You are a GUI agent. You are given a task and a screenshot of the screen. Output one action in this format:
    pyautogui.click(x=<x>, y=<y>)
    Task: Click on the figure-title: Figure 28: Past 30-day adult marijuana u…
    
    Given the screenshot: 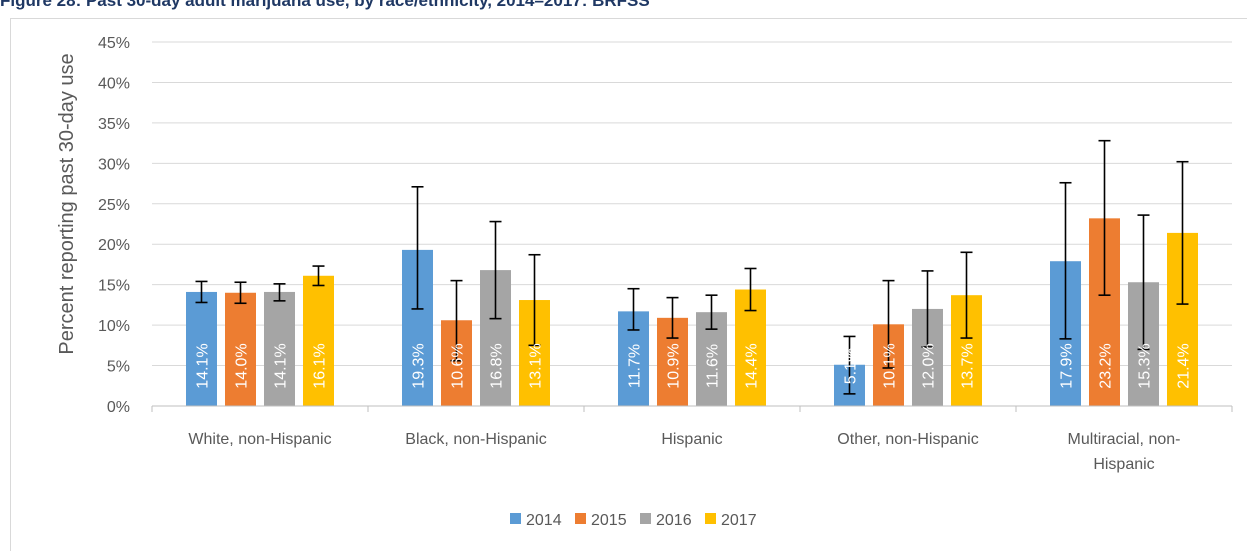 What is the action you would take?
    pyautogui.click(x=325, y=5)
    